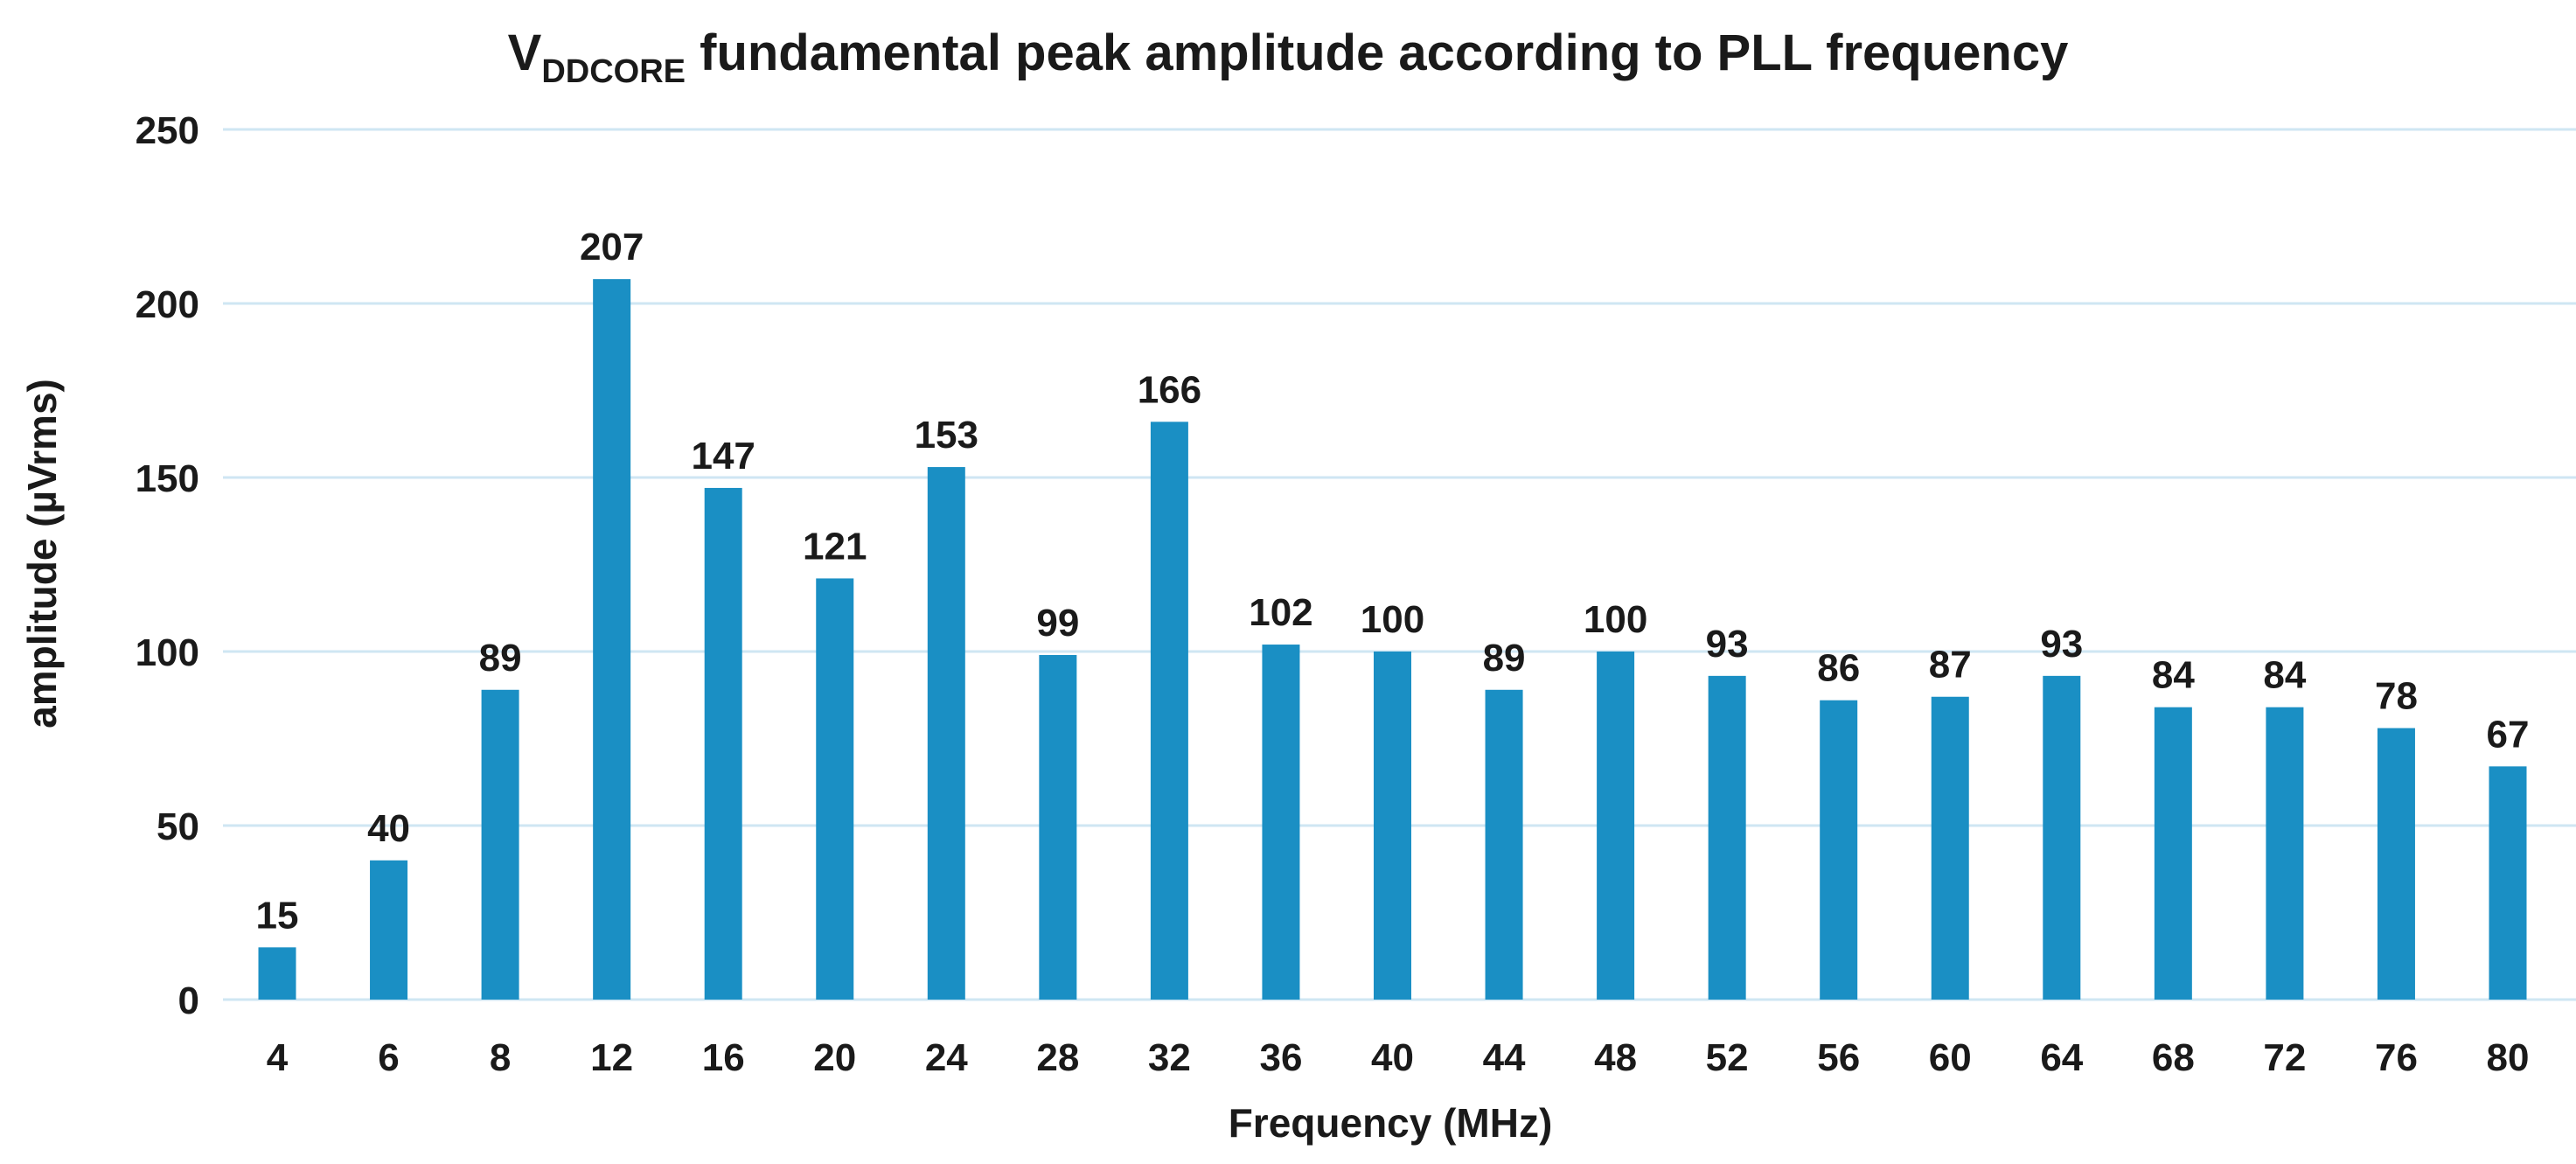 The height and width of the screenshot is (1164, 2576). What do you see at coordinates (723, 1057) in the screenshot?
I see `x-tick-label: 16` at bounding box center [723, 1057].